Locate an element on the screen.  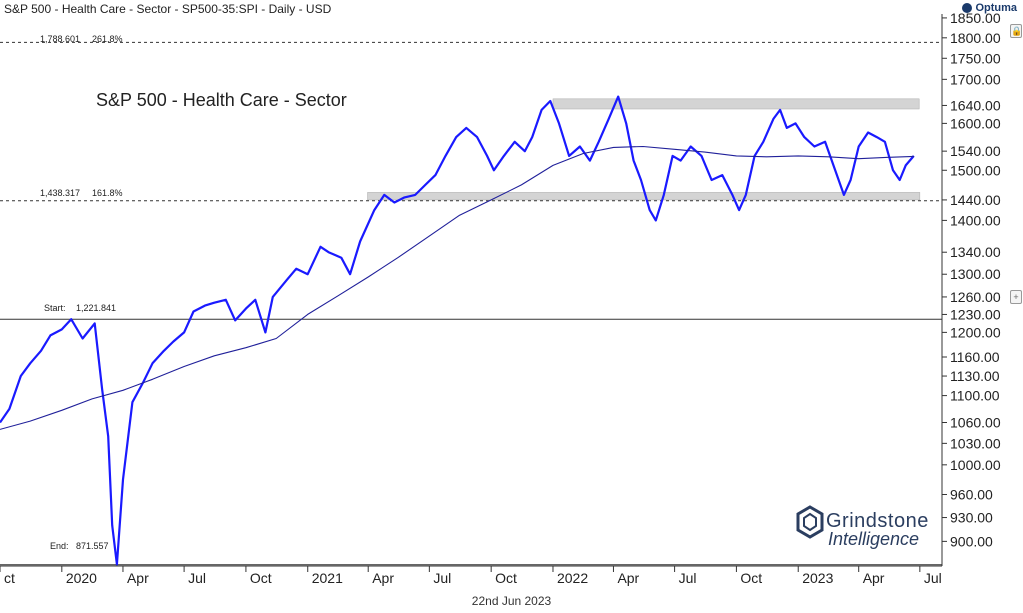
y-tick-label: 1500.00 is located at coordinates (975, 170).